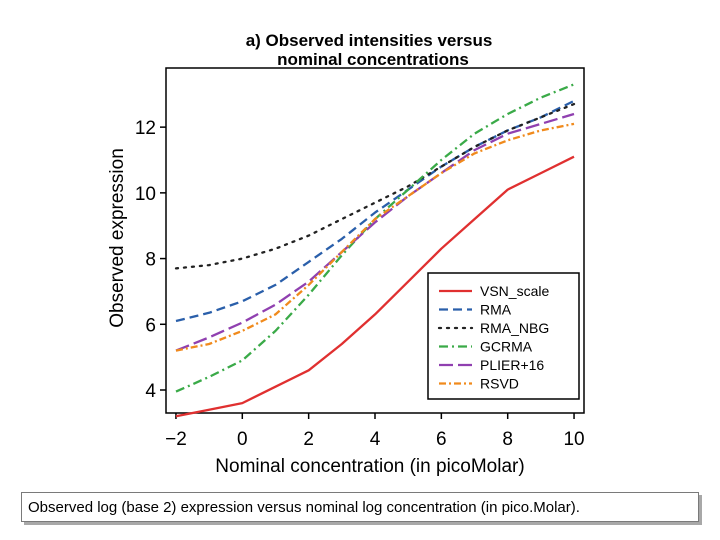  I want to click on x-tick-label: 6, so click(441, 439).